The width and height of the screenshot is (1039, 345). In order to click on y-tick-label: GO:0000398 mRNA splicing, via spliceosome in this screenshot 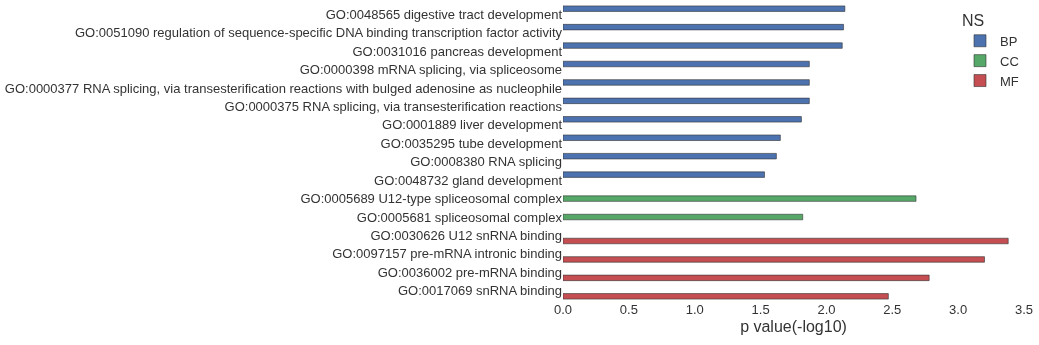, I will do `click(430, 70)`.